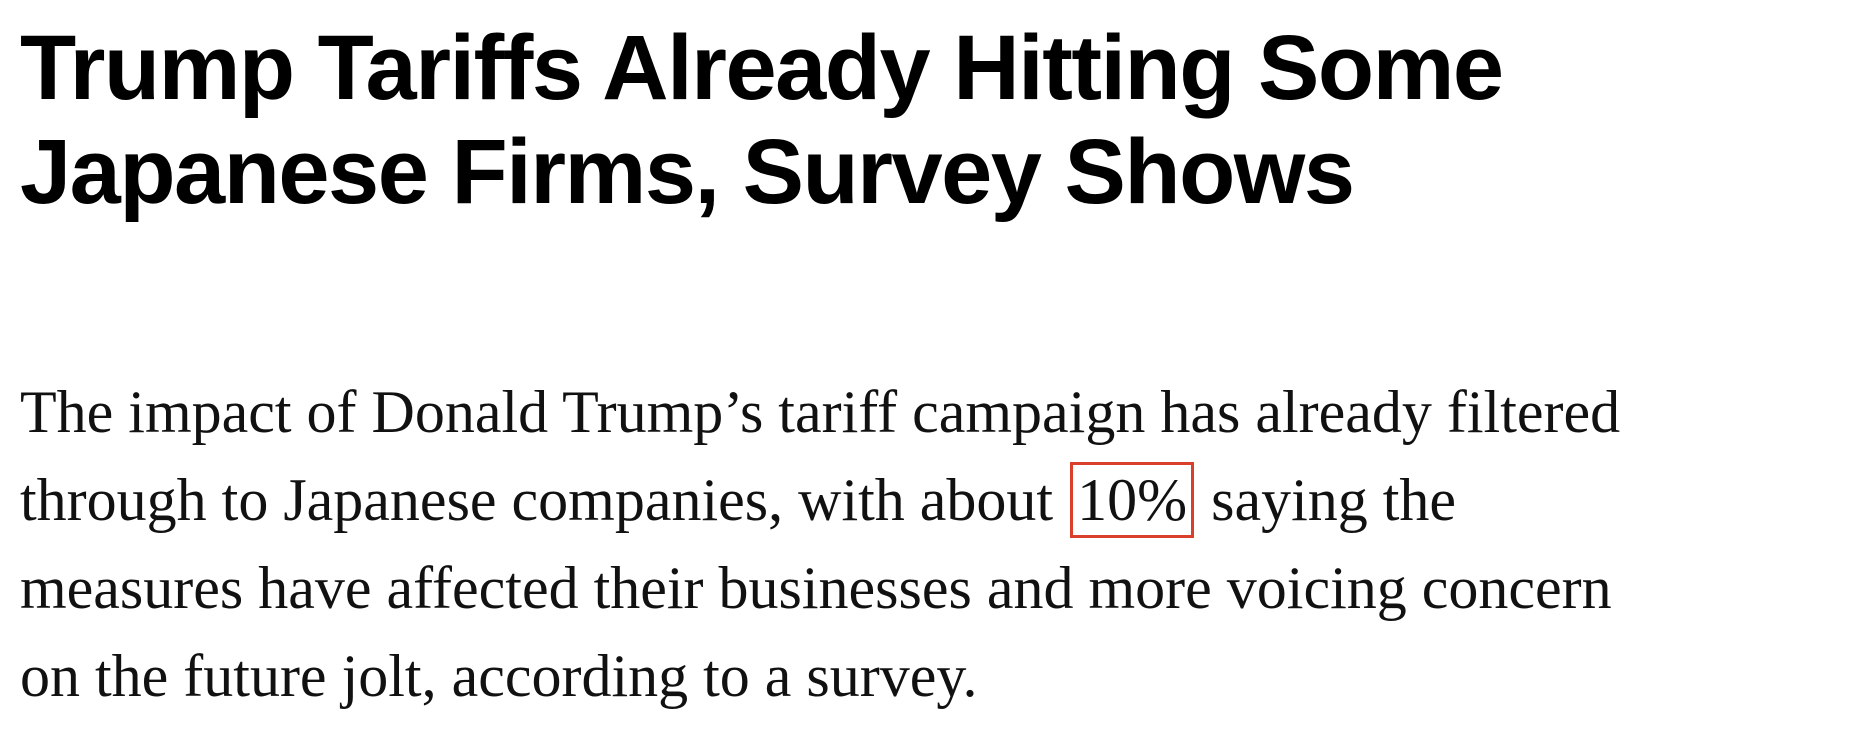  I want to click on lede-line-2-after: saying the, so click(1326, 500).